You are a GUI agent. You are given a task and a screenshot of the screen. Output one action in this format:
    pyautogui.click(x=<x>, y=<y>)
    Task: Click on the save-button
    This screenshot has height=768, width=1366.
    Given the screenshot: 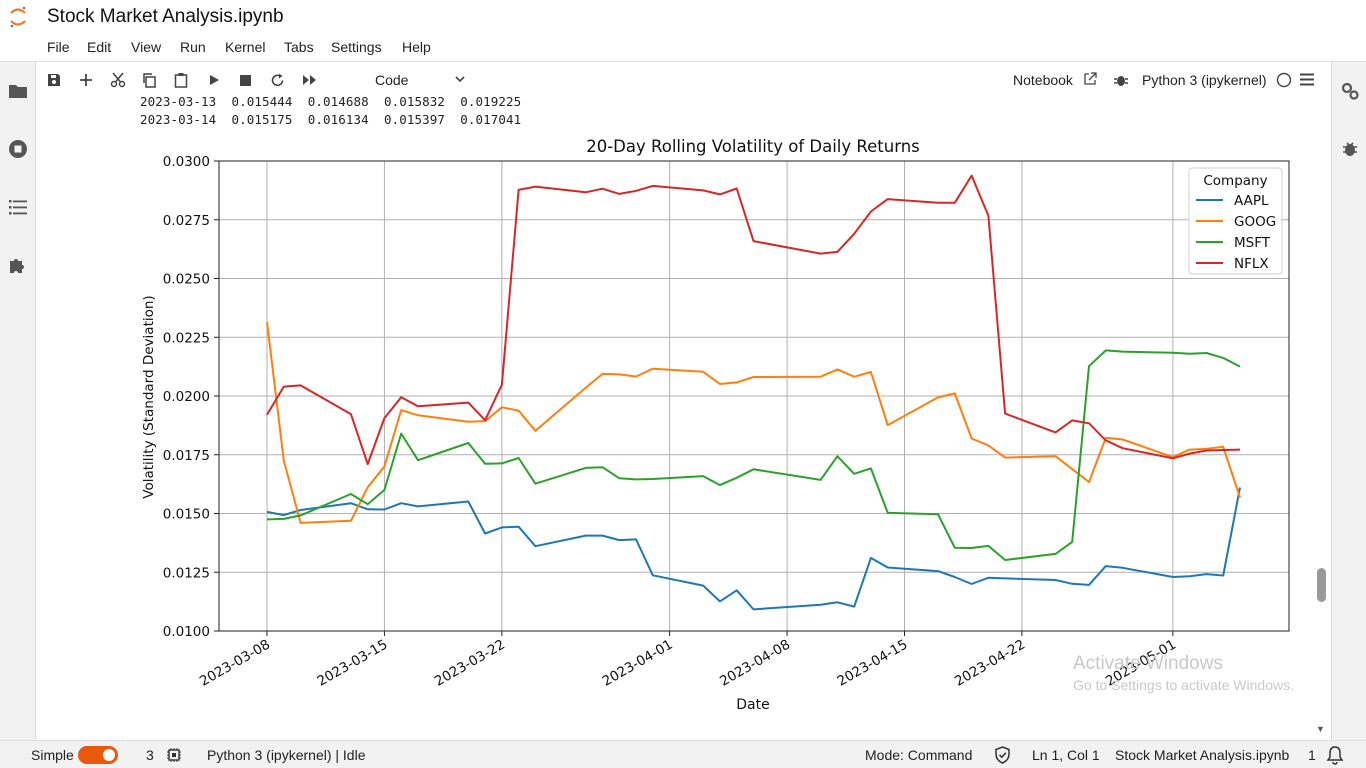 What is the action you would take?
    pyautogui.click(x=54, y=80)
    